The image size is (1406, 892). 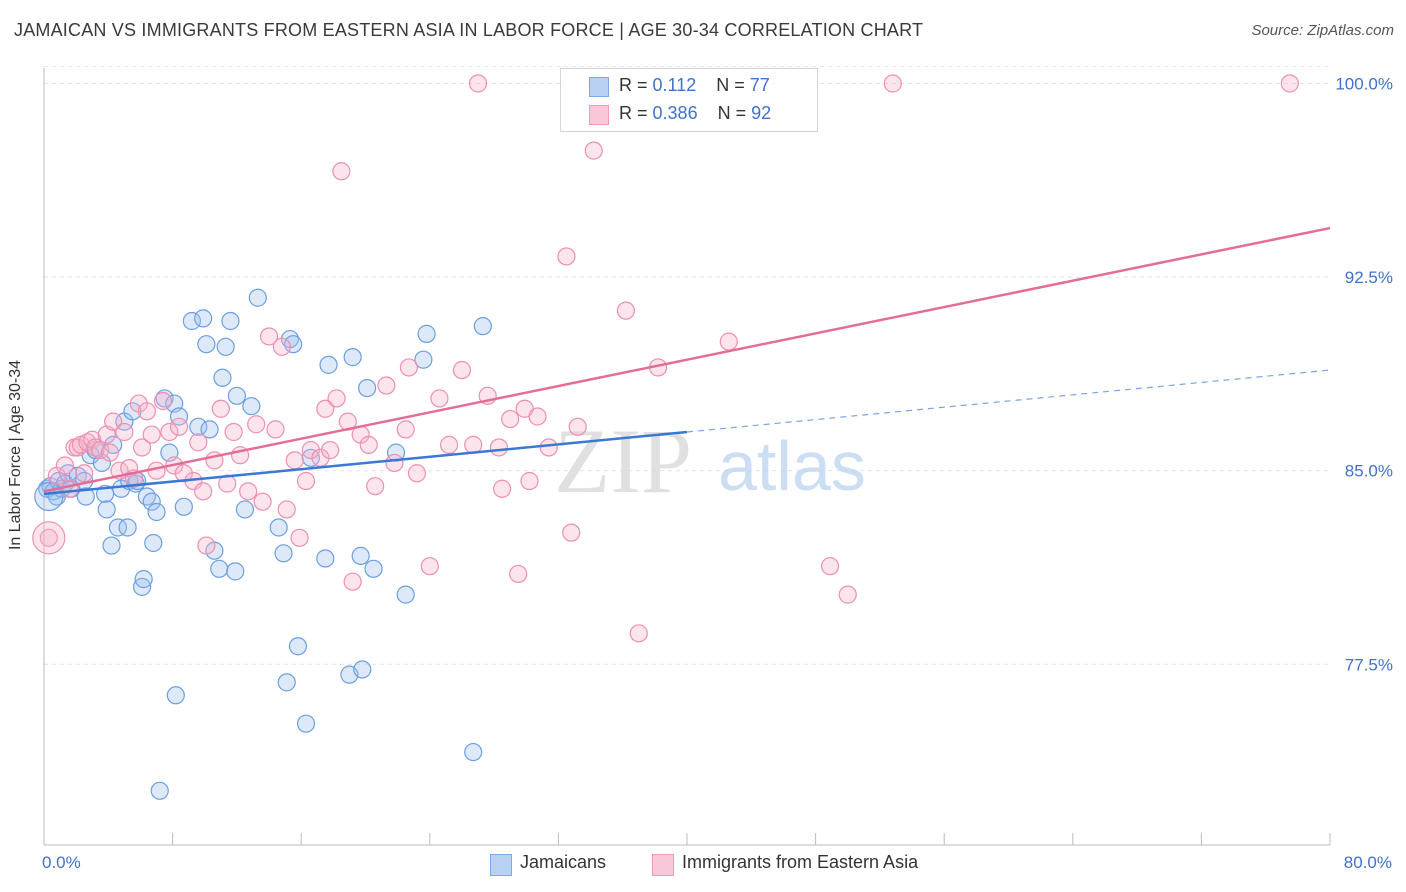 I want to click on source-label: Source: ZipAtlas.com, so click(x=1322, y=30).